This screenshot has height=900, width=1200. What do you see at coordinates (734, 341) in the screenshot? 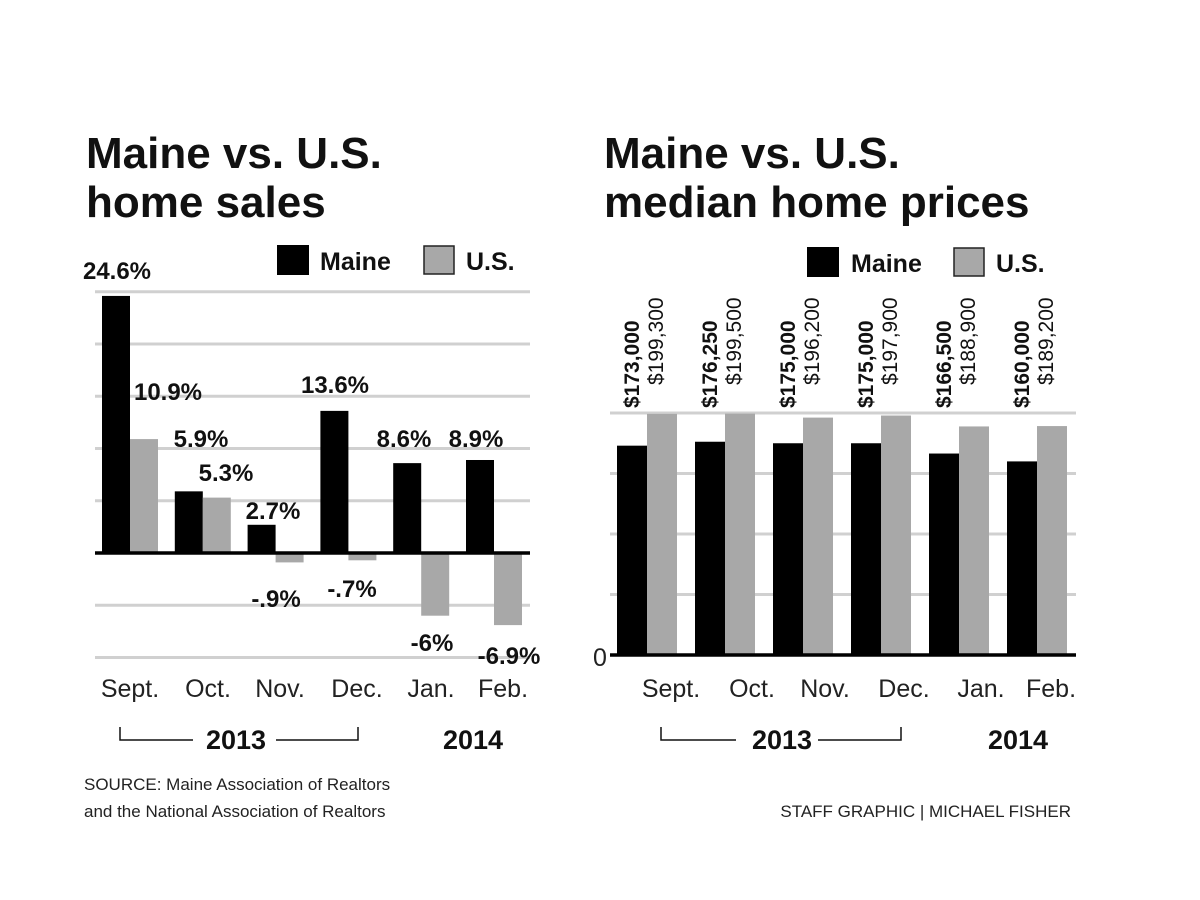
I see `data-label-us: $199,500` at bounding box center [734, 341].